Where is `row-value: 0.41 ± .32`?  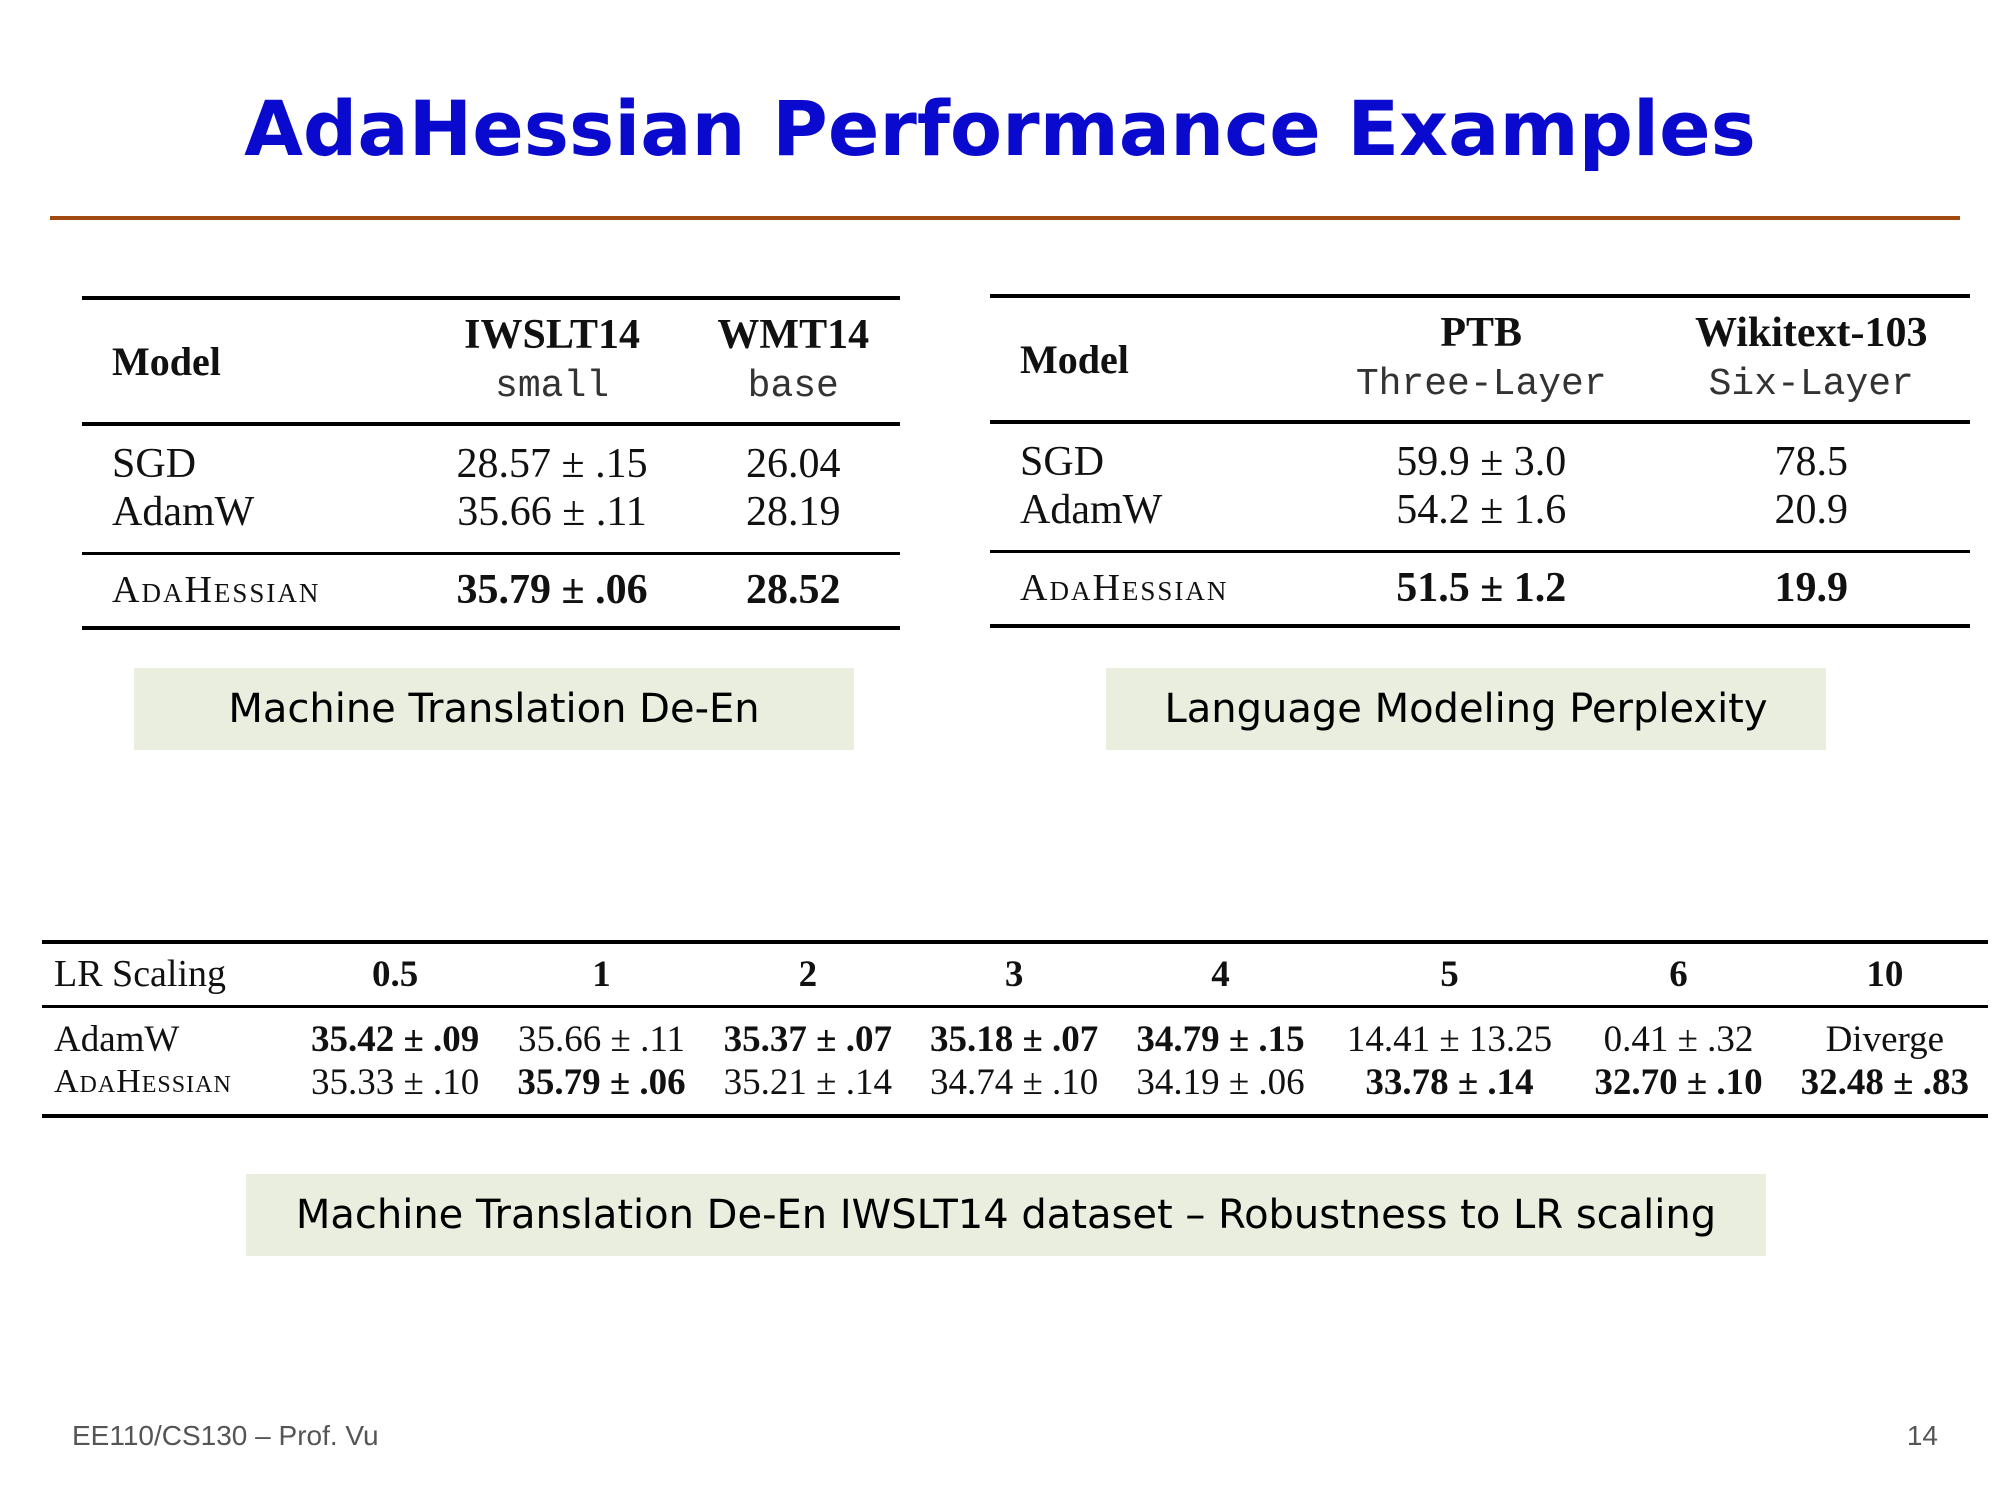
row-value: 0.41 ± .32 is located at coordinates (1678, 1039).